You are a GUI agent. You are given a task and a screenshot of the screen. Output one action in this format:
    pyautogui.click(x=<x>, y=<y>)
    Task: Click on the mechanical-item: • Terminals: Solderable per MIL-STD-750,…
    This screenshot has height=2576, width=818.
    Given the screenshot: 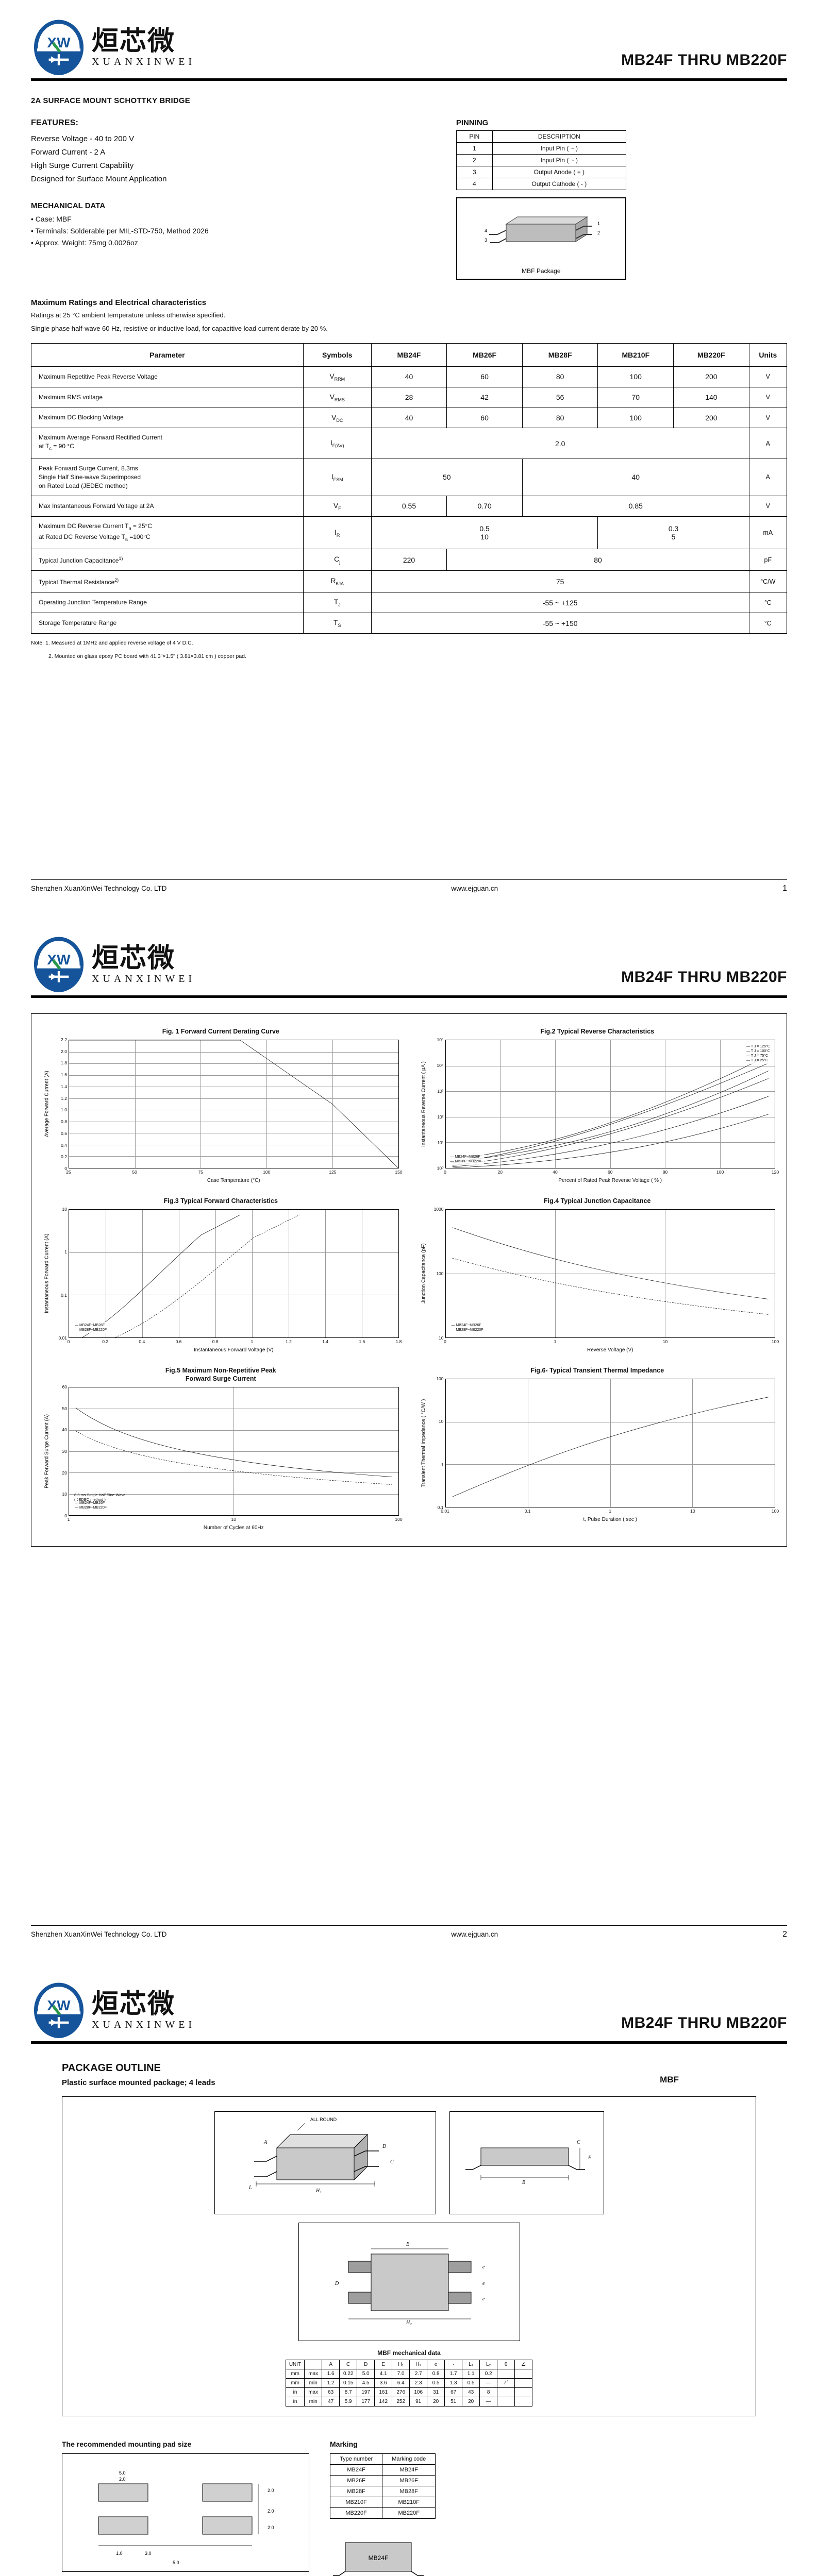 What is the action you would take?
    pyautogui.click(x=120, y=231)
    